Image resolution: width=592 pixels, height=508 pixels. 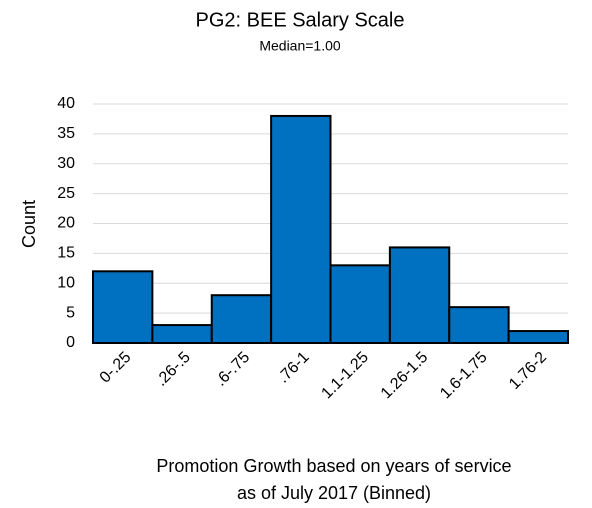 I want to click on y-tick-label: 30, so click(x=66, y=163).